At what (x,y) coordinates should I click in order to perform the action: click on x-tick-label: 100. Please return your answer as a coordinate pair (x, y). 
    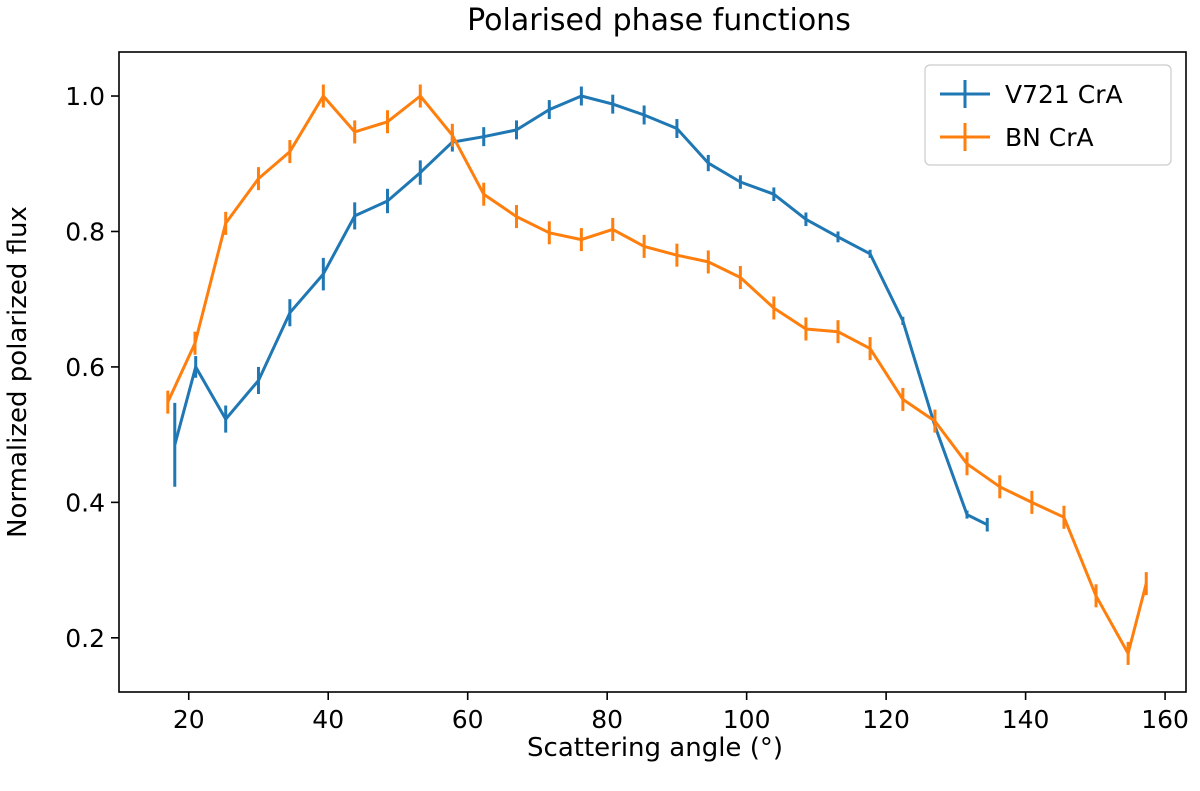
    Looking at the image, I should click on (747, 719).